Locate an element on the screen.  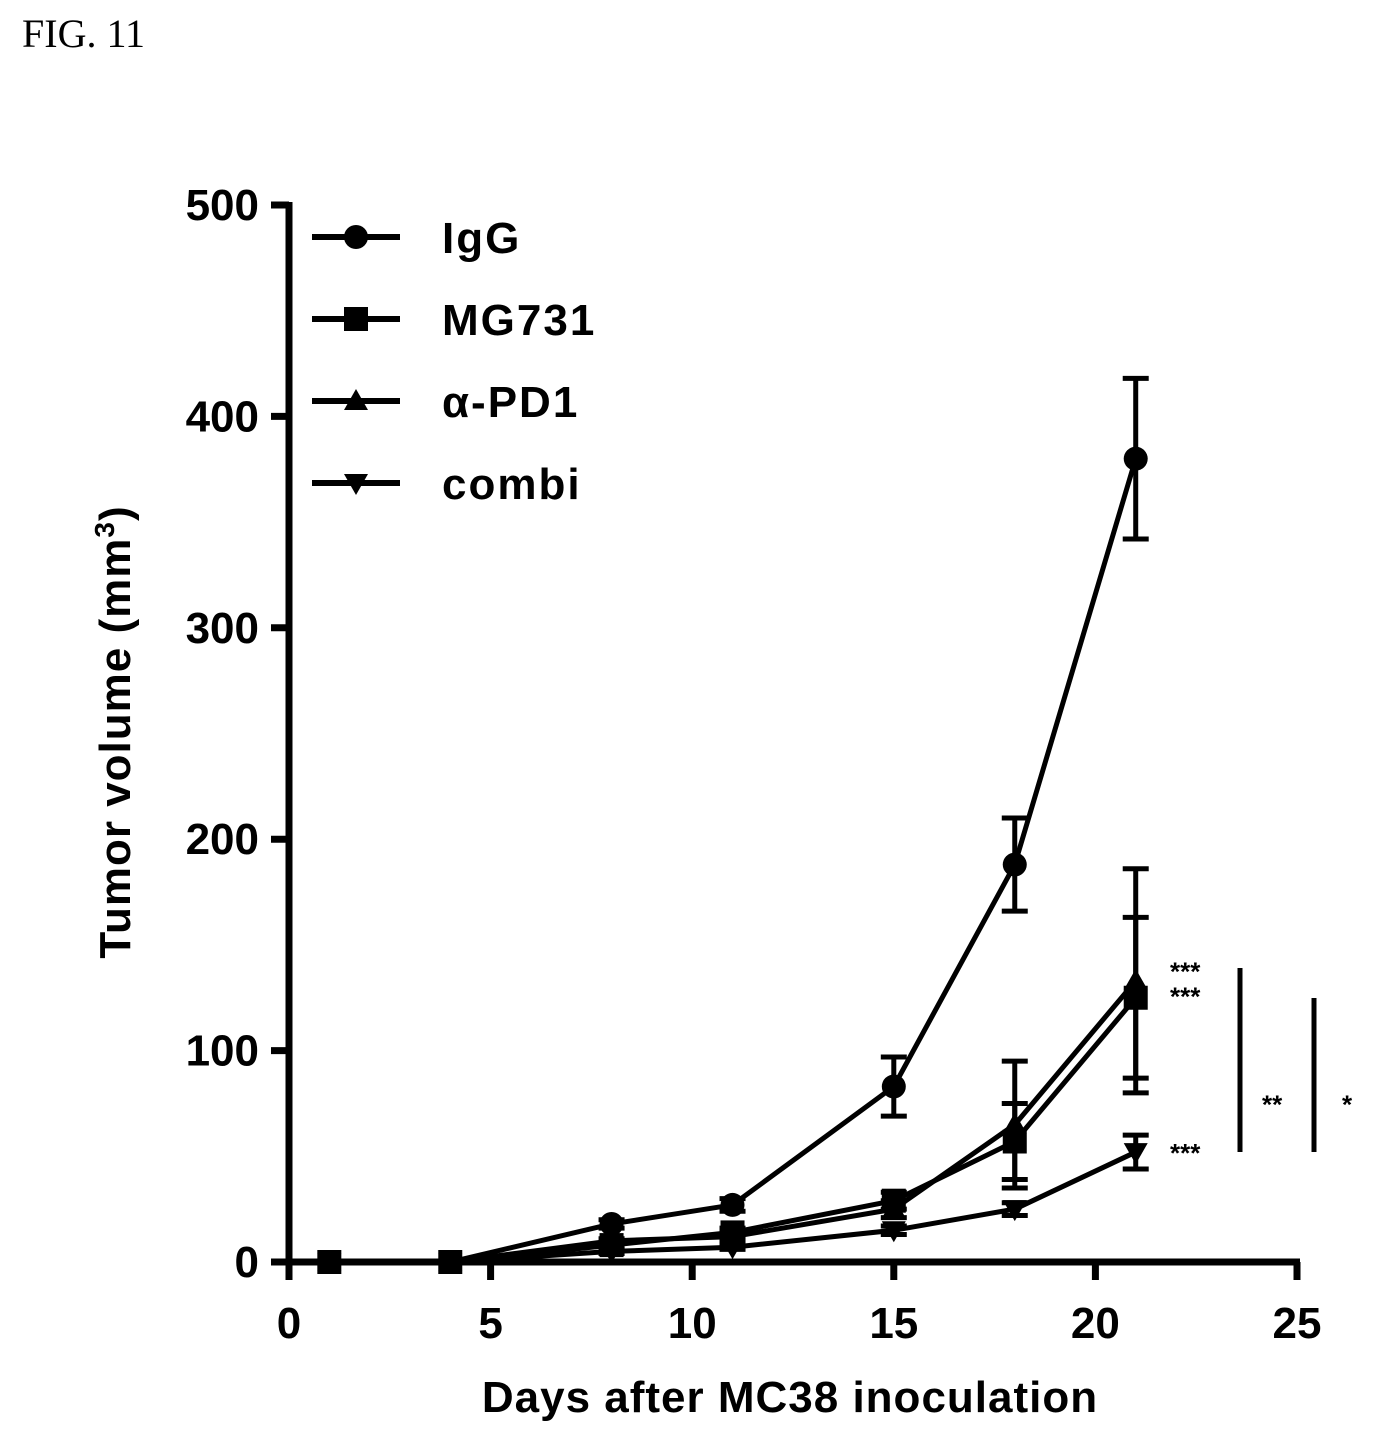
y-tick-label: 100 is located at coordinates (222, 1051).